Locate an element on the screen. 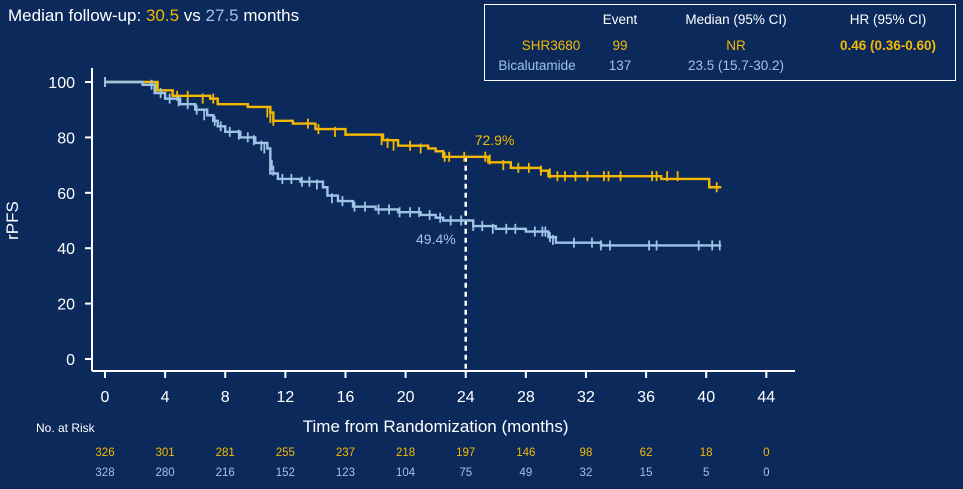 This screenshot has width=963, height=489. x-tick-label: 20 is located at coordinates (406, 397).